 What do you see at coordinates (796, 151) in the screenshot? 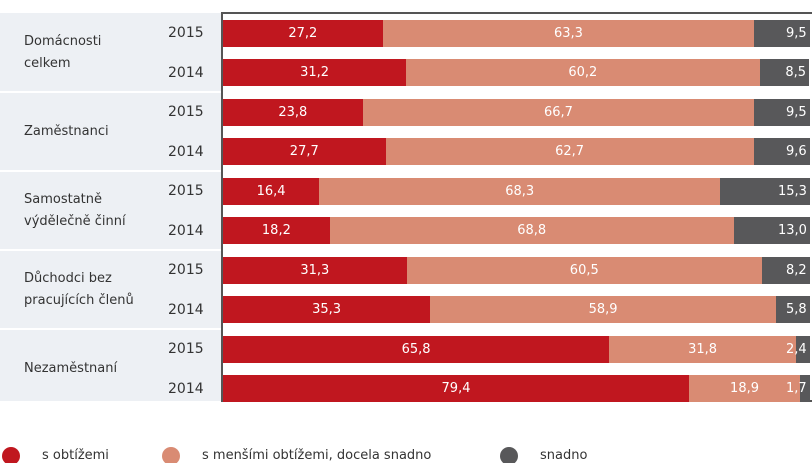
I see `data-label: 9,6` at bounding box center [796, 151].